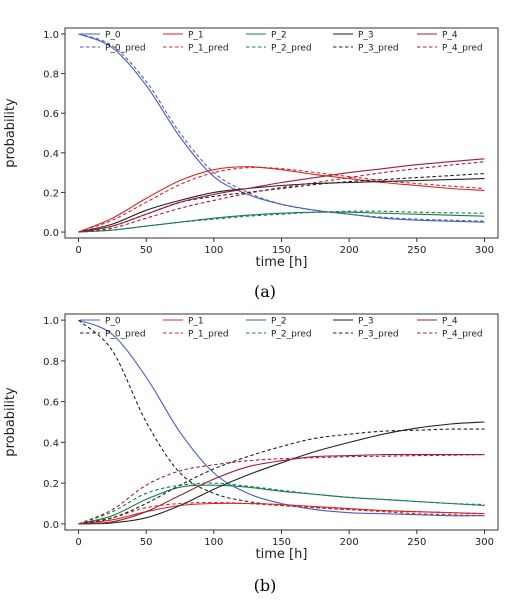 Image resolution: width=530 pixels, height=604 pixels. What do you see at coordinates (265, 585) in the screenshot?
I see `caption-b: (b)` at bounding box center [265, 585].